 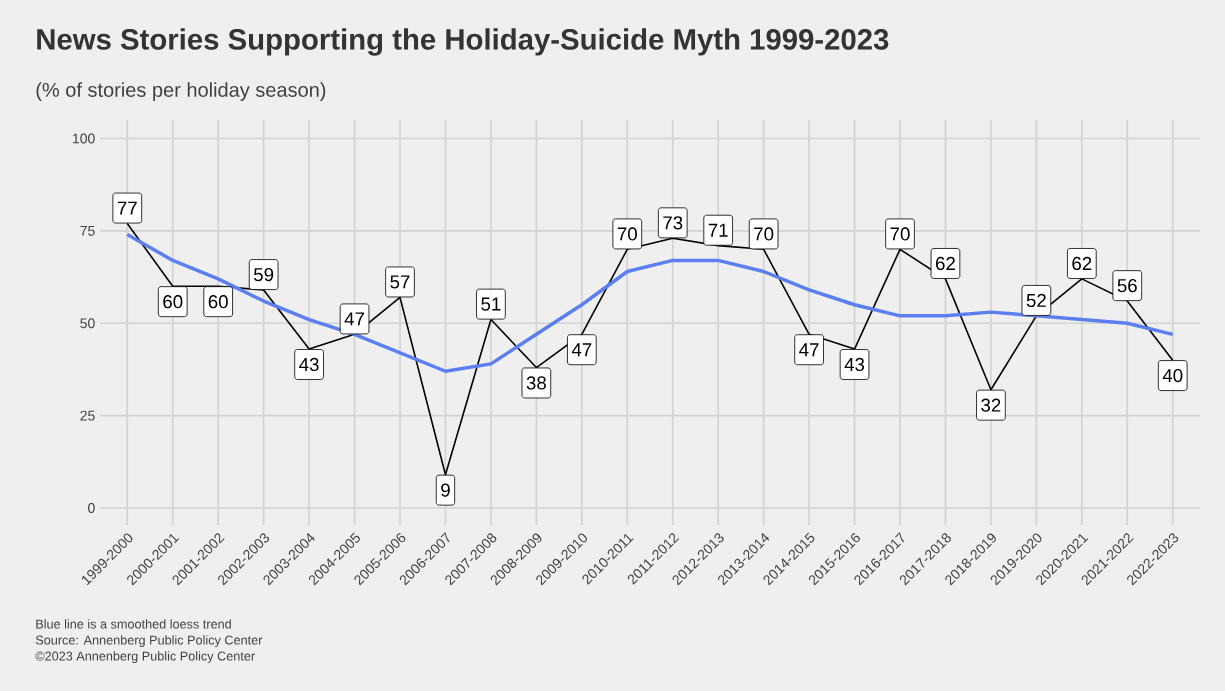 What do you see at coordinates (445, 490) in the screenshot?
I see `data-label: 9` at bounding box center [445, 490].